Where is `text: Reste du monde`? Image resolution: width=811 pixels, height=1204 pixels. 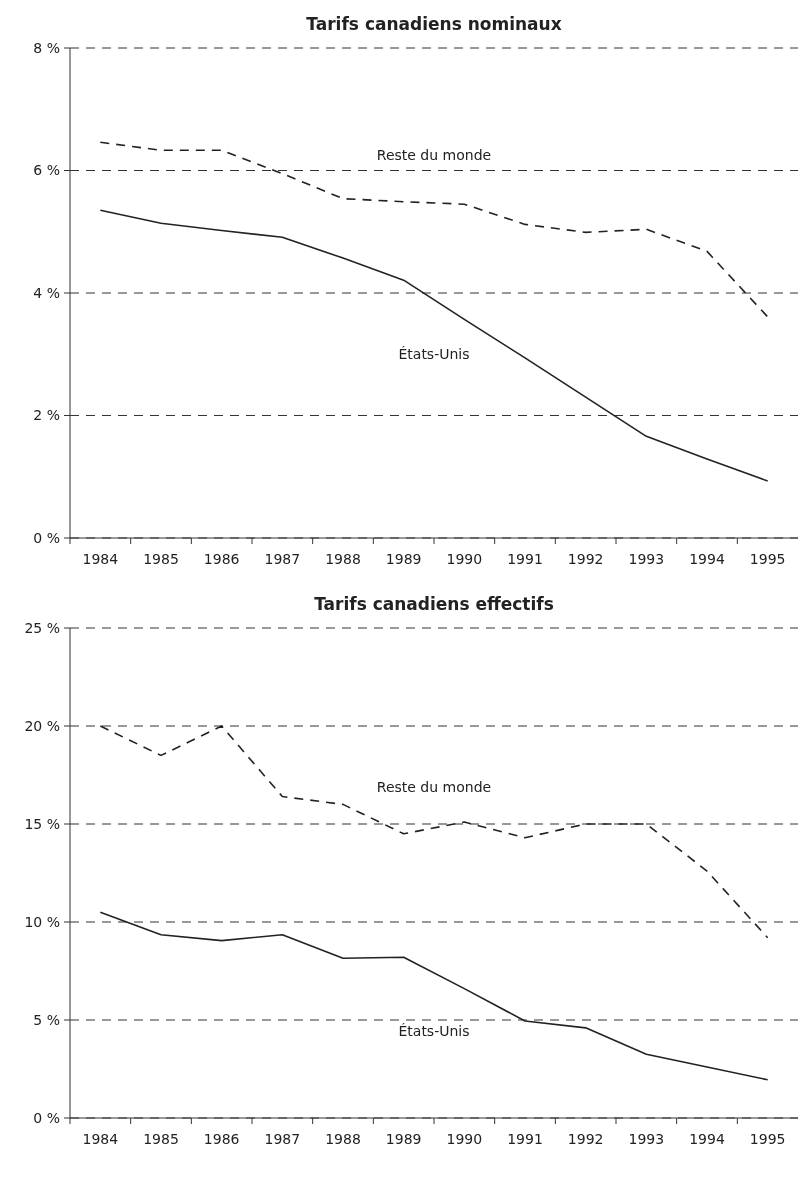
text: Reste du monde is located at coordinates (434, 155).